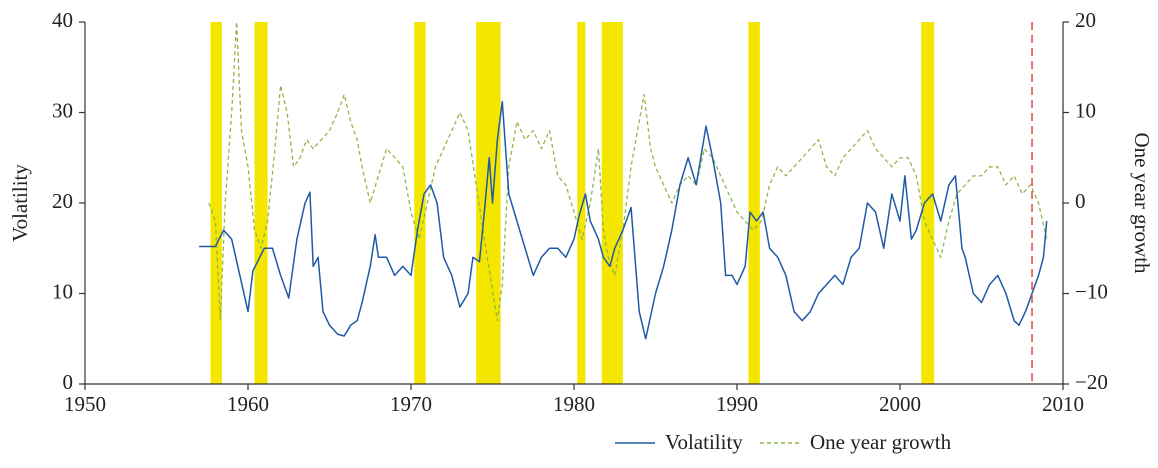 Image resolution: width=1158 pixels, height=468 pixels. I want to click on y2-tick-label: 0, so click(1080, 201).